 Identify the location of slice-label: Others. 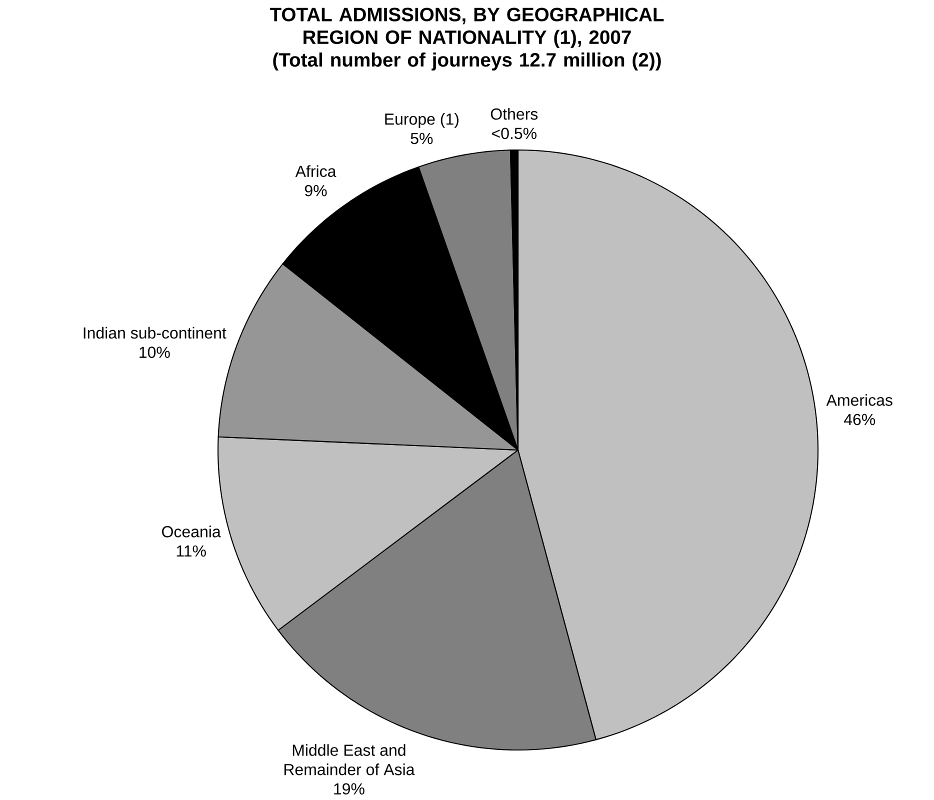
(514, 114).